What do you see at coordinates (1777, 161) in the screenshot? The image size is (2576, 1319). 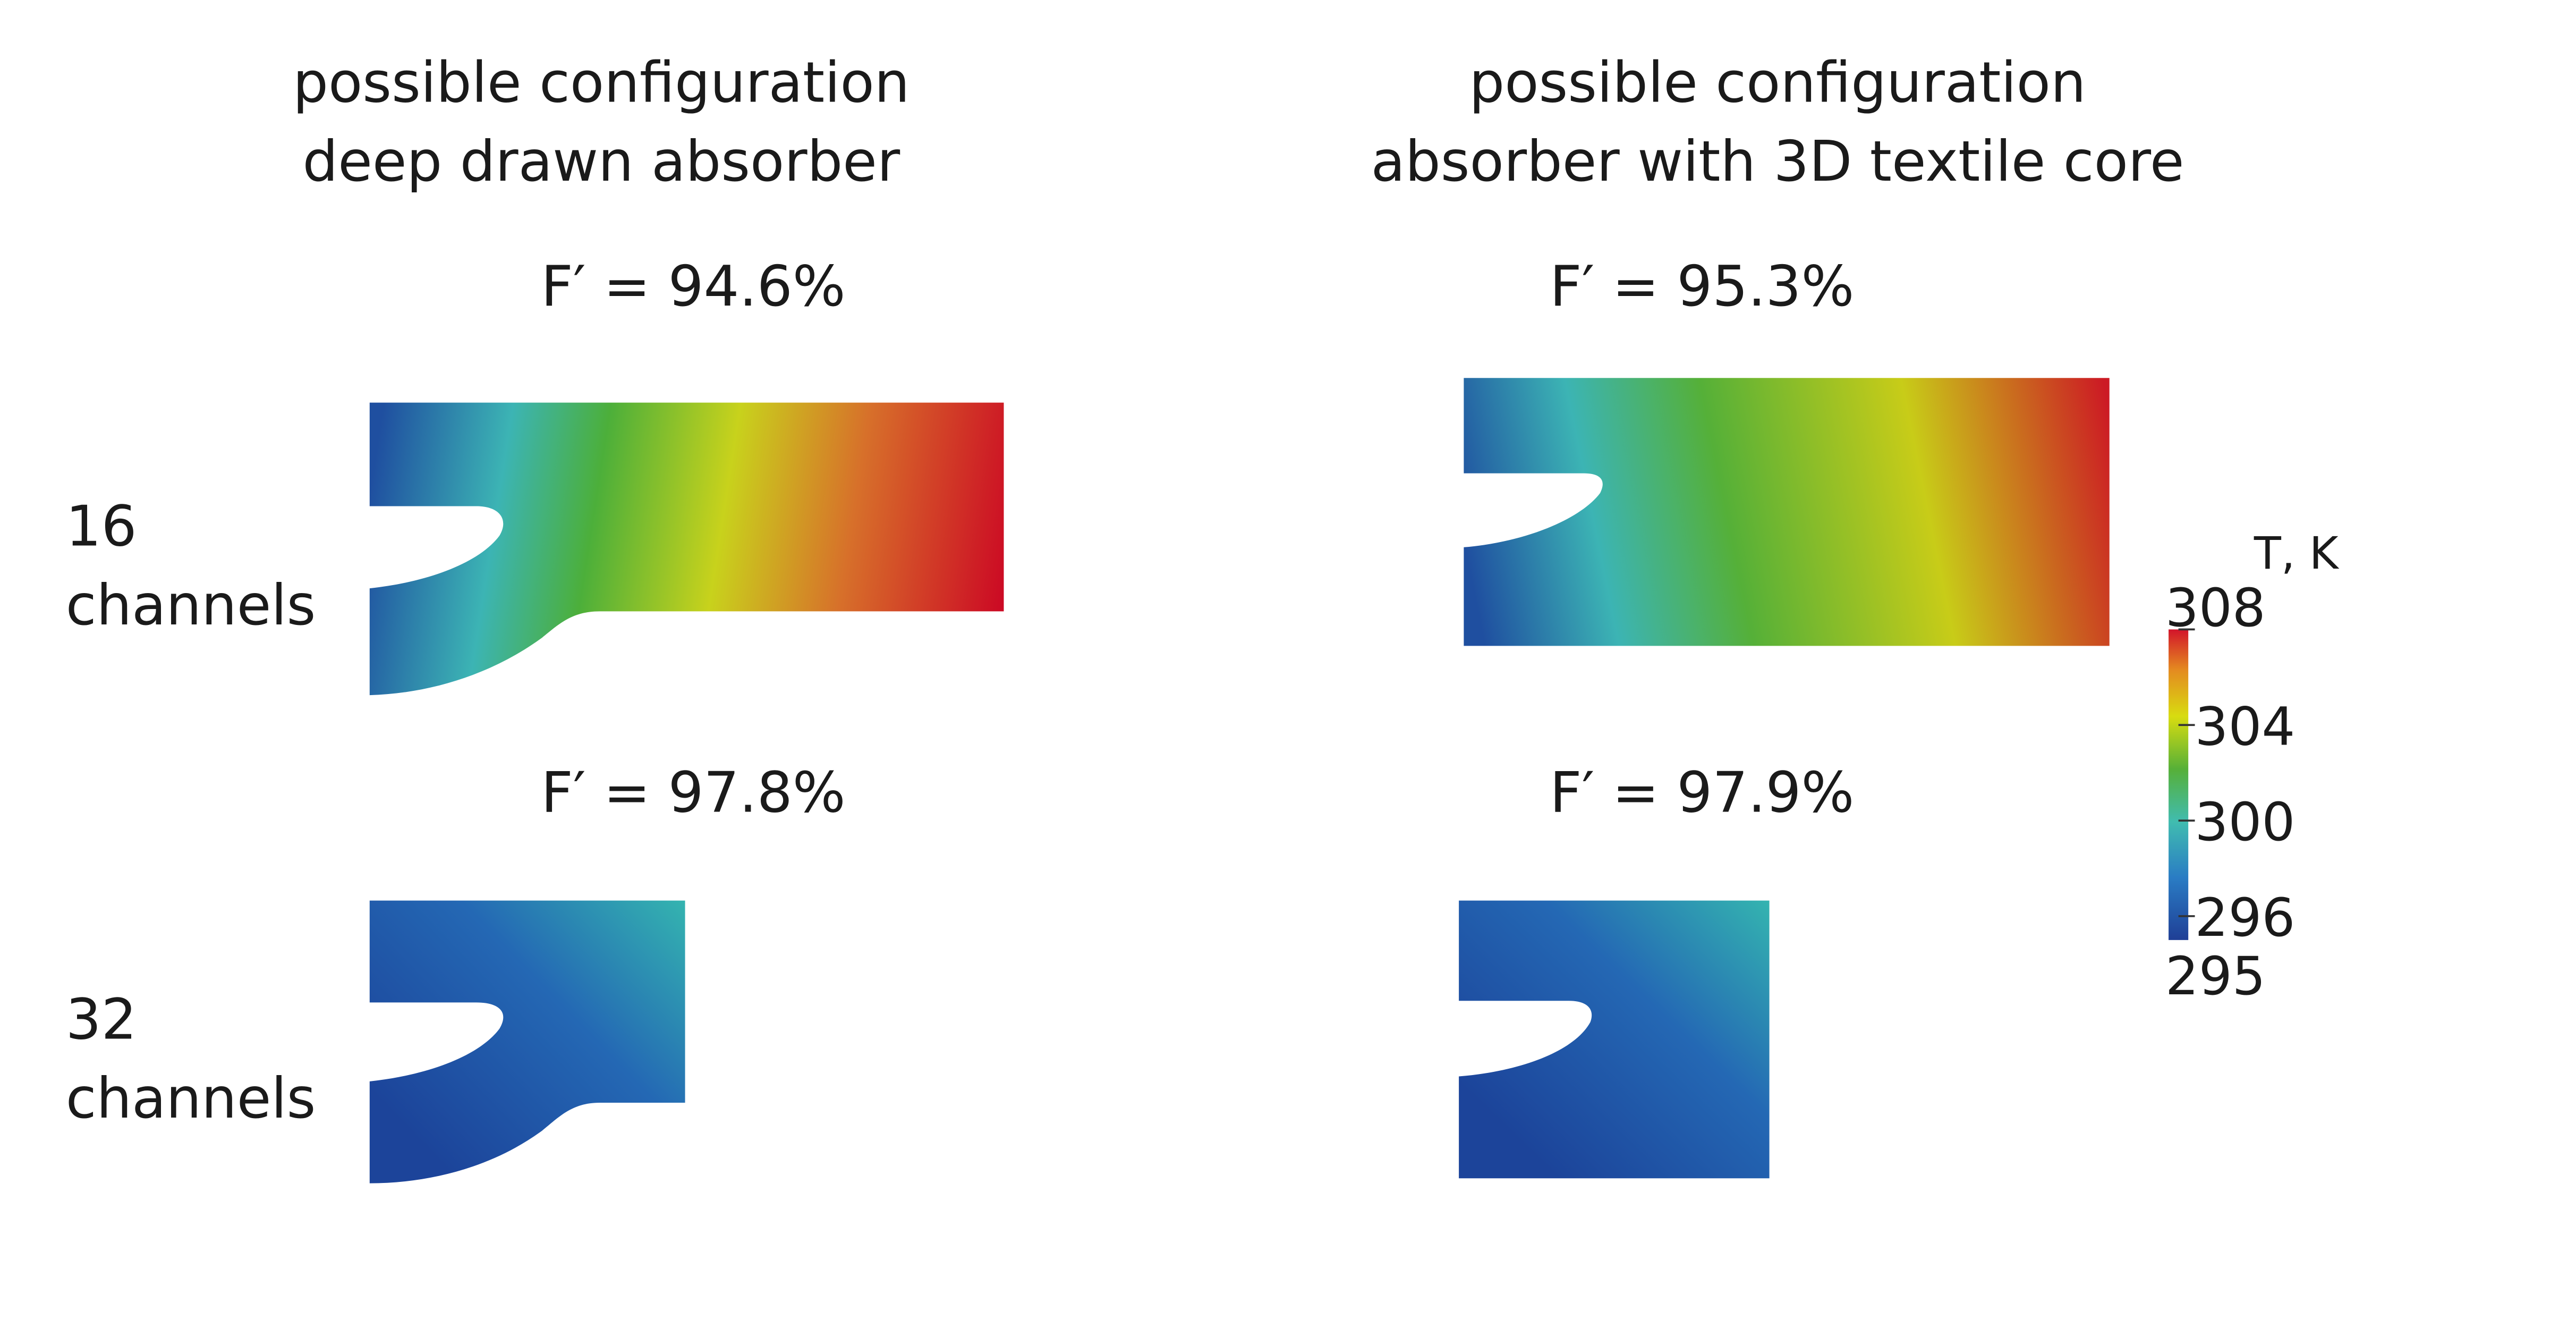 I see `column-title: absorber with 3D textile core` at bounding box center [1777, 161].